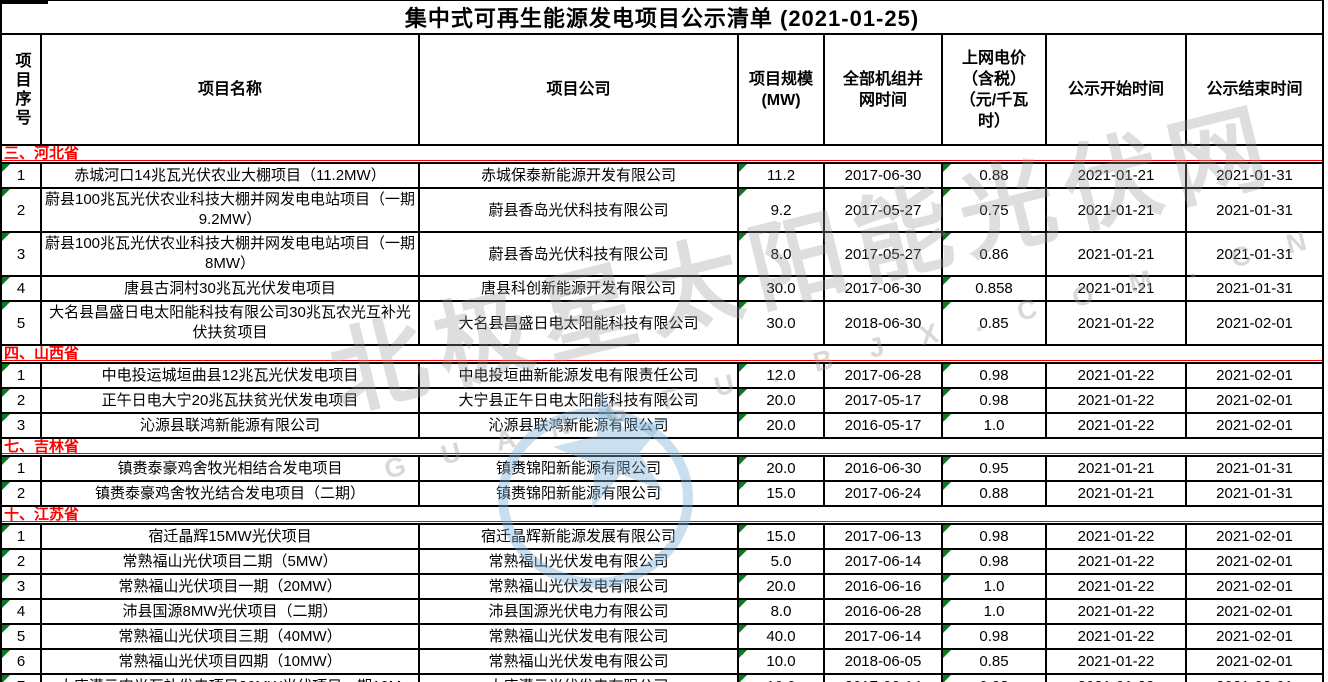 The height and width of the screenshot is (682, 1328). Describe the element at coordinates (21, 677) in the screenshot. I see `project-no-cell: 7` at that location.